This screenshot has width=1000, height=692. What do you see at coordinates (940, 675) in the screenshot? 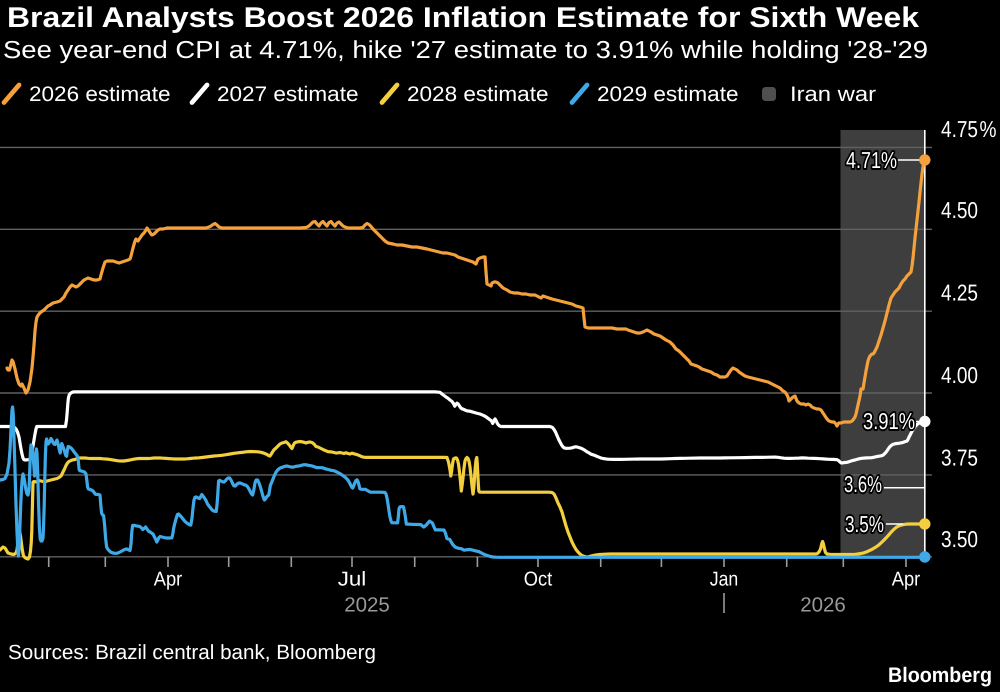
I see `svg-text: Bloomberg` at bounding box center [940, 675].